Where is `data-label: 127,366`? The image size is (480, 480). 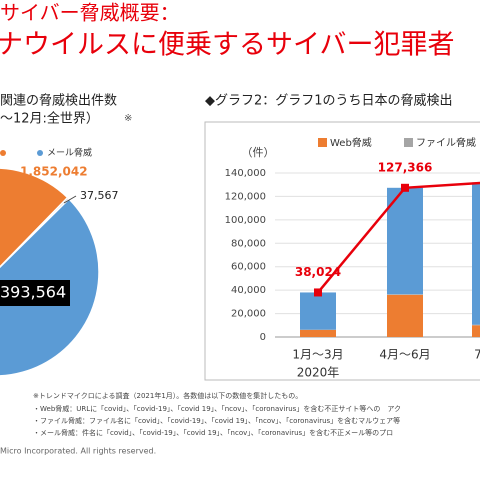 data-label: 127,366 is located at coordinates (405, 167).